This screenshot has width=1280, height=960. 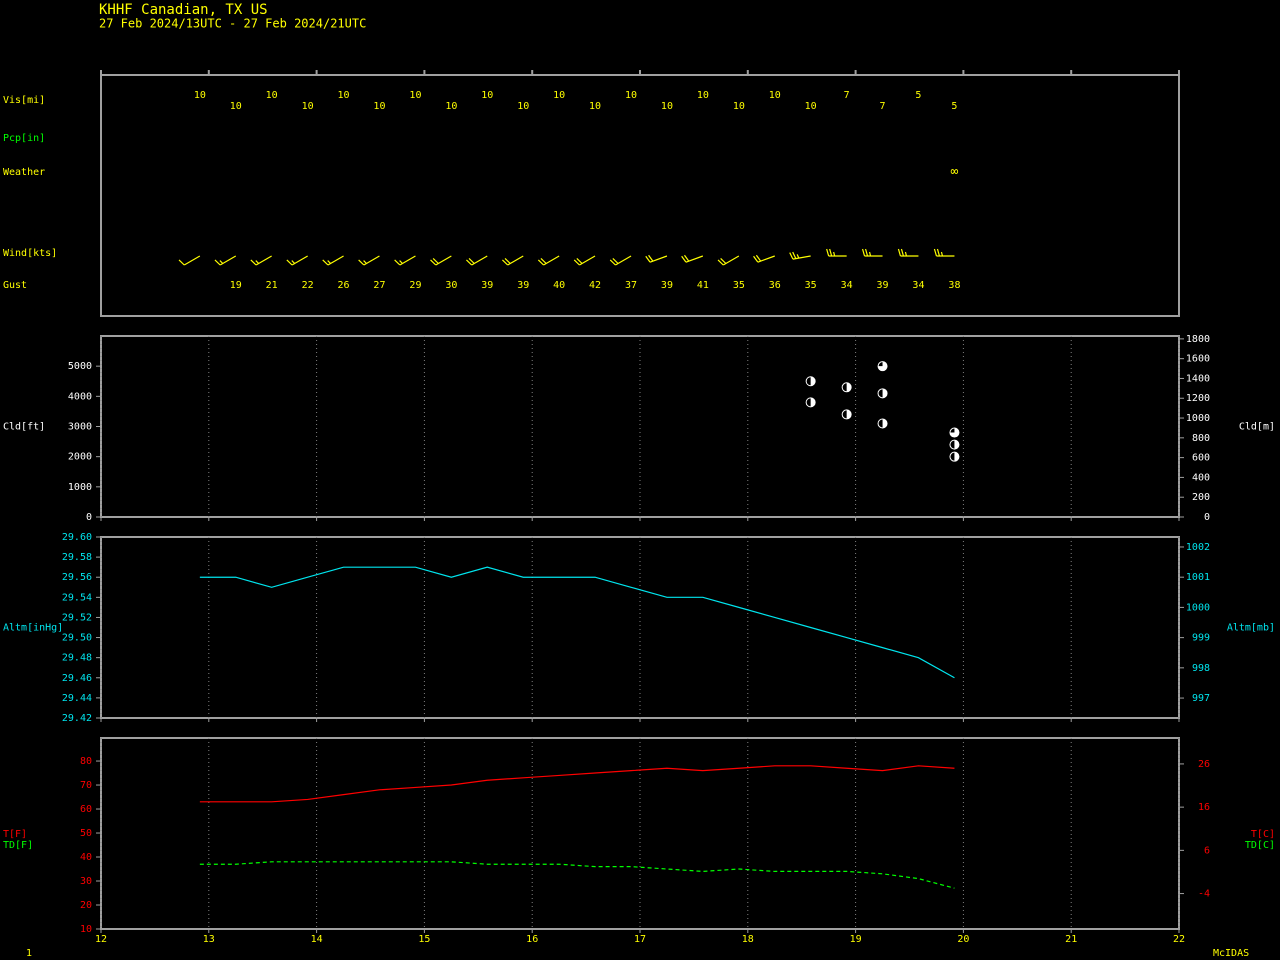 What do you see at coordinates (856, 939) in the screenshot?
I see `x-tick-label: 19` at bounding box center [856, 939].